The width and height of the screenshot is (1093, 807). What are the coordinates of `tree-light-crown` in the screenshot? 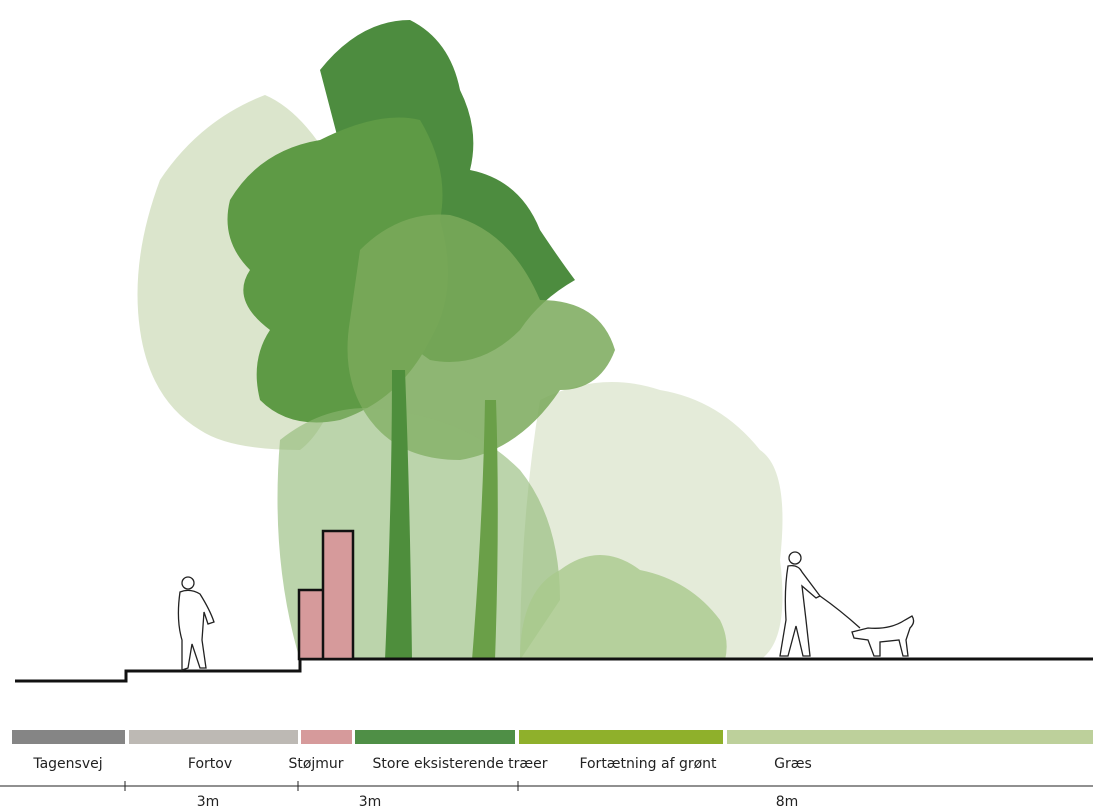 It's located at (481, 337).